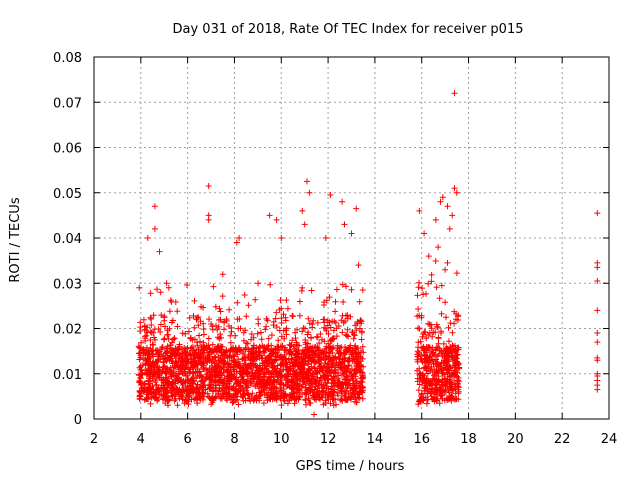  I want to click on x-tick-labels: 2 4 6 8 10 12 14 16 18 20 22 24, so click(353, 439).